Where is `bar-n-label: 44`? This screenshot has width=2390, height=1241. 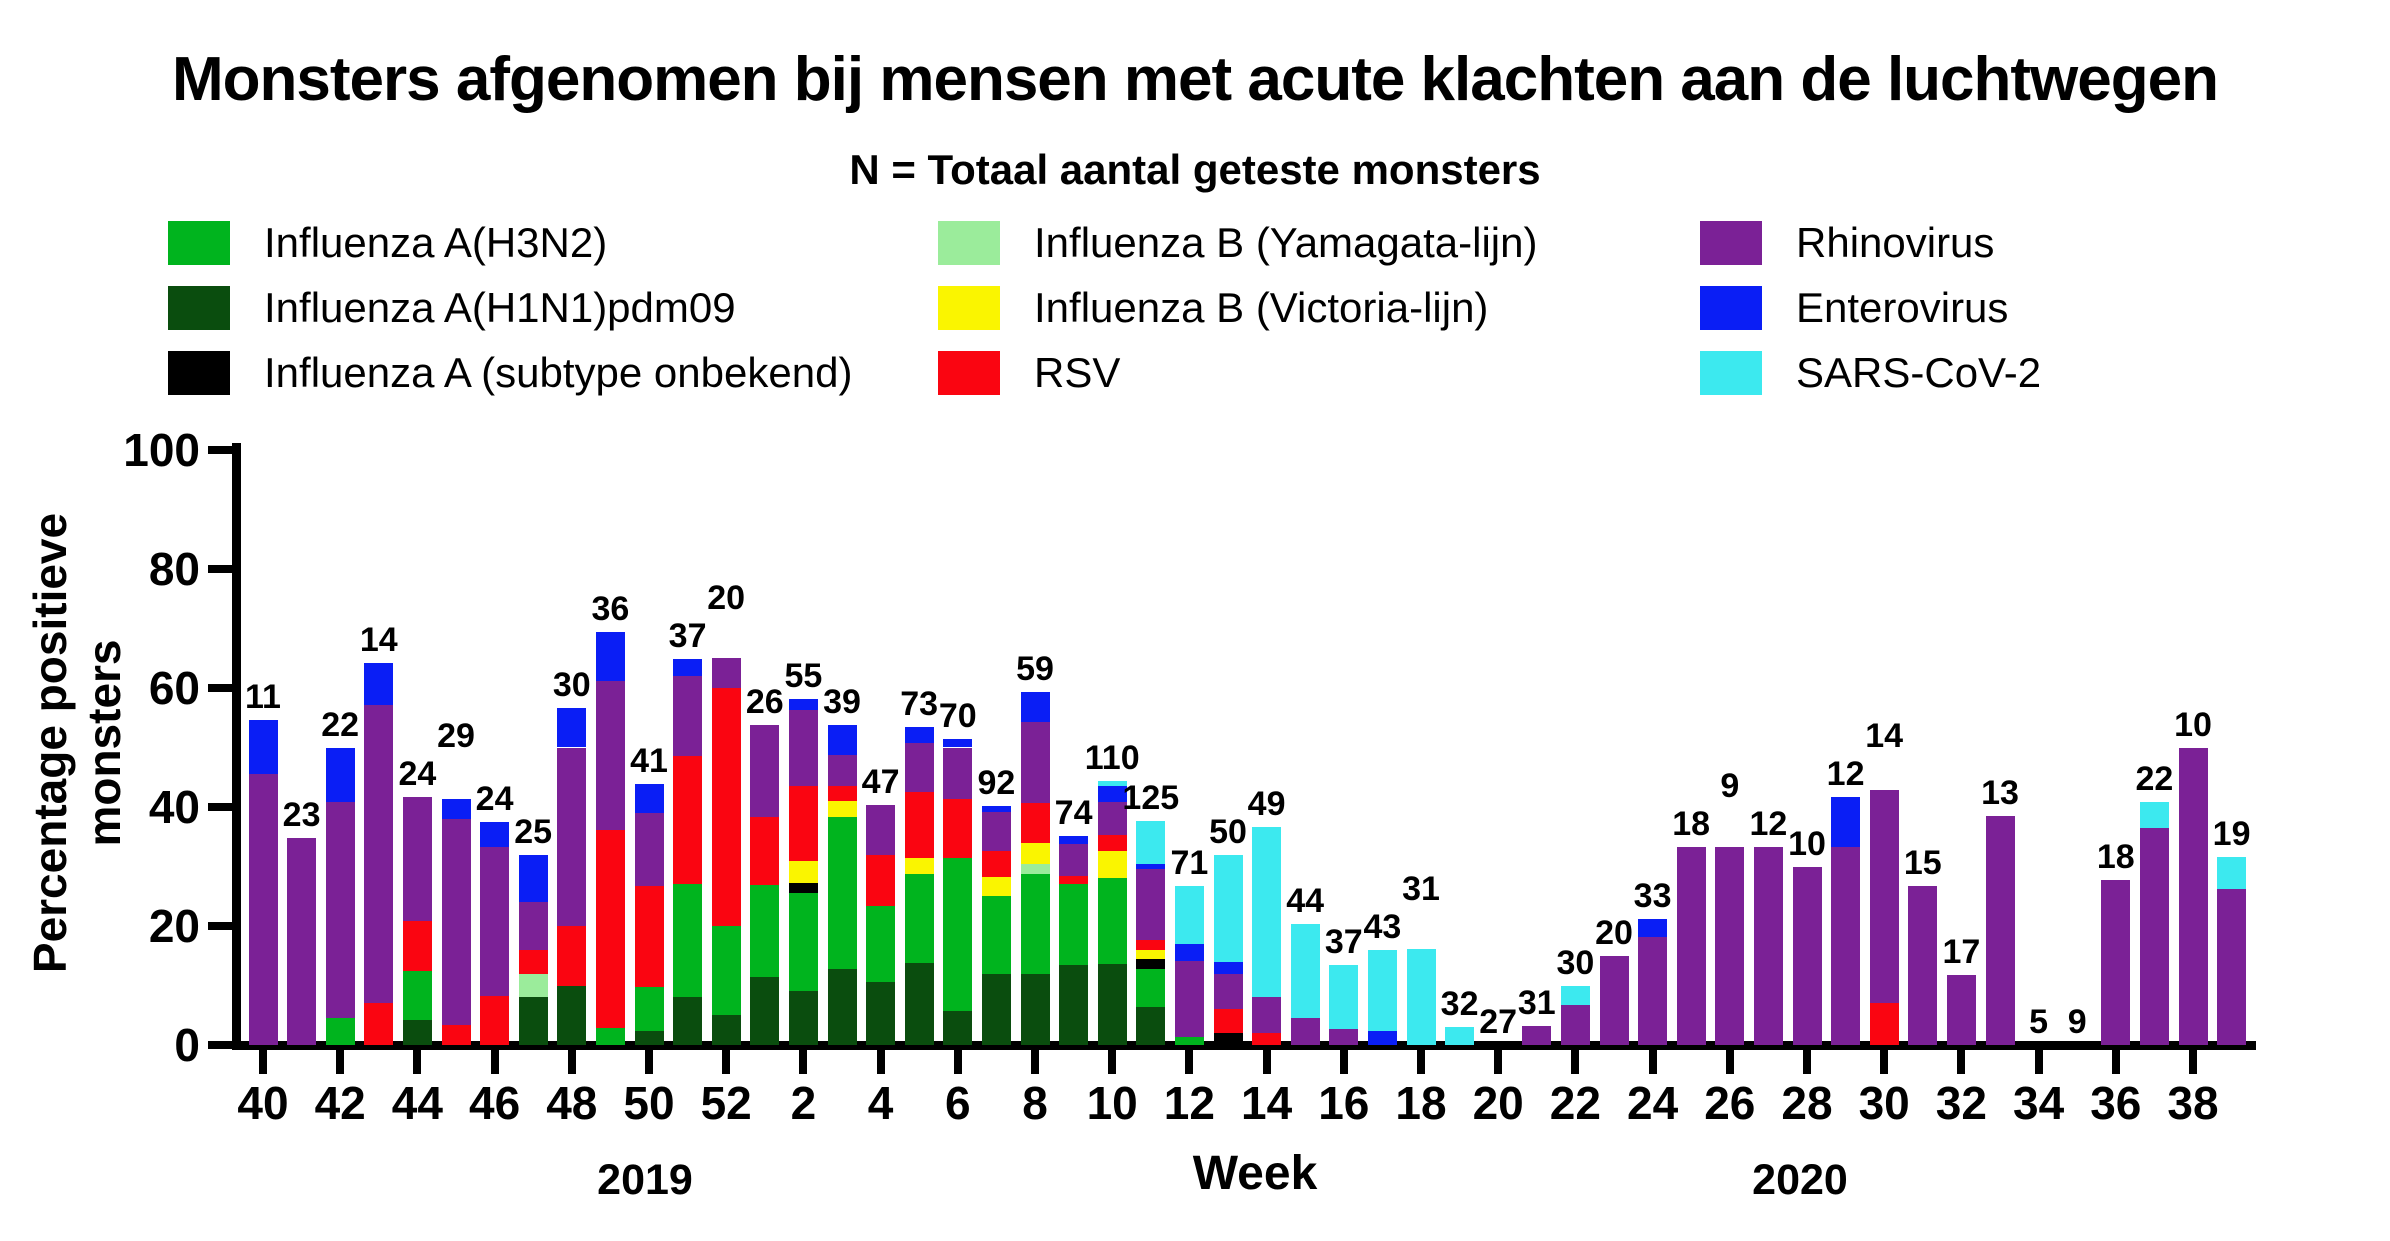
bar-n-label: 44 is located at coordinates (1305, 900).